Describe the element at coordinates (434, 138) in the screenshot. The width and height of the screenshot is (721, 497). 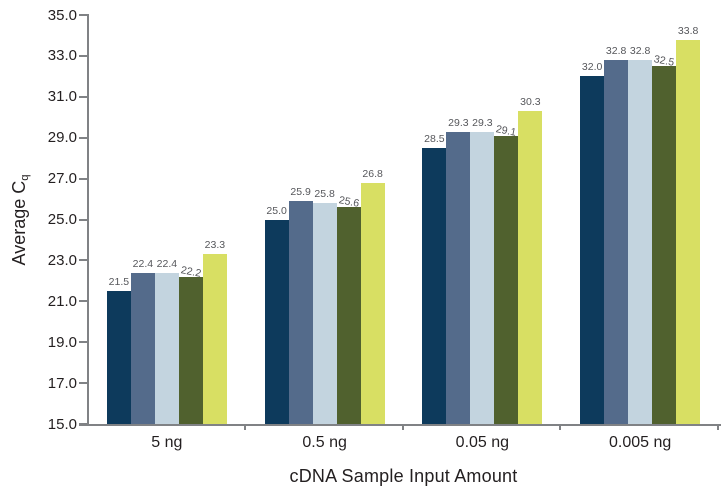
I see `bar-value-label: 28.5` at that location.